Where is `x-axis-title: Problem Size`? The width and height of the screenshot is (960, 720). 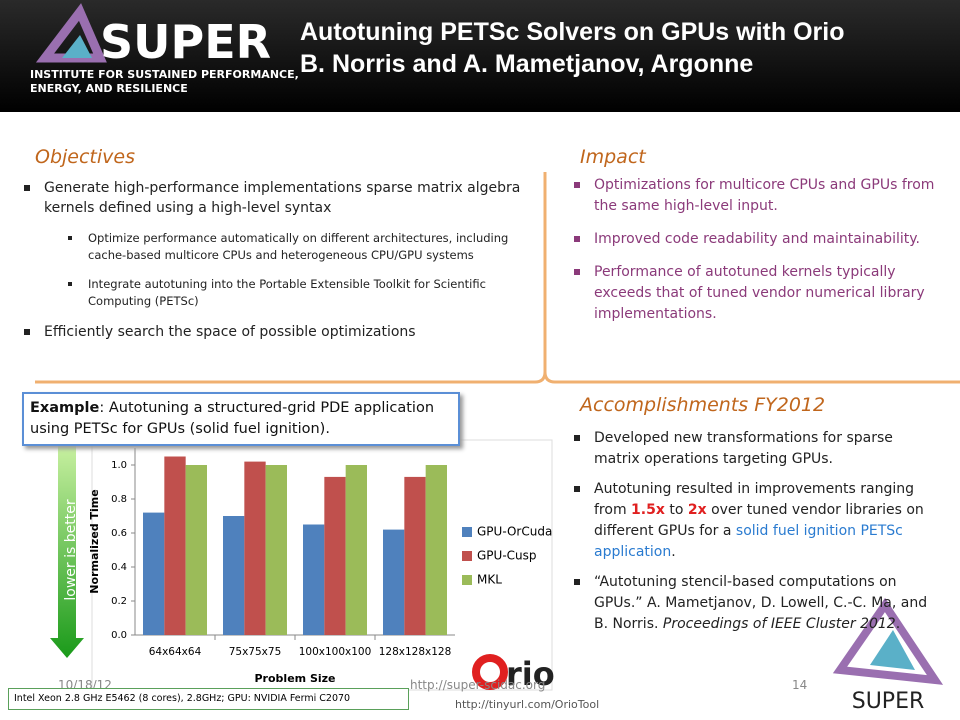
x-axis-title: Problem Size is located at coordinates (295, 678).